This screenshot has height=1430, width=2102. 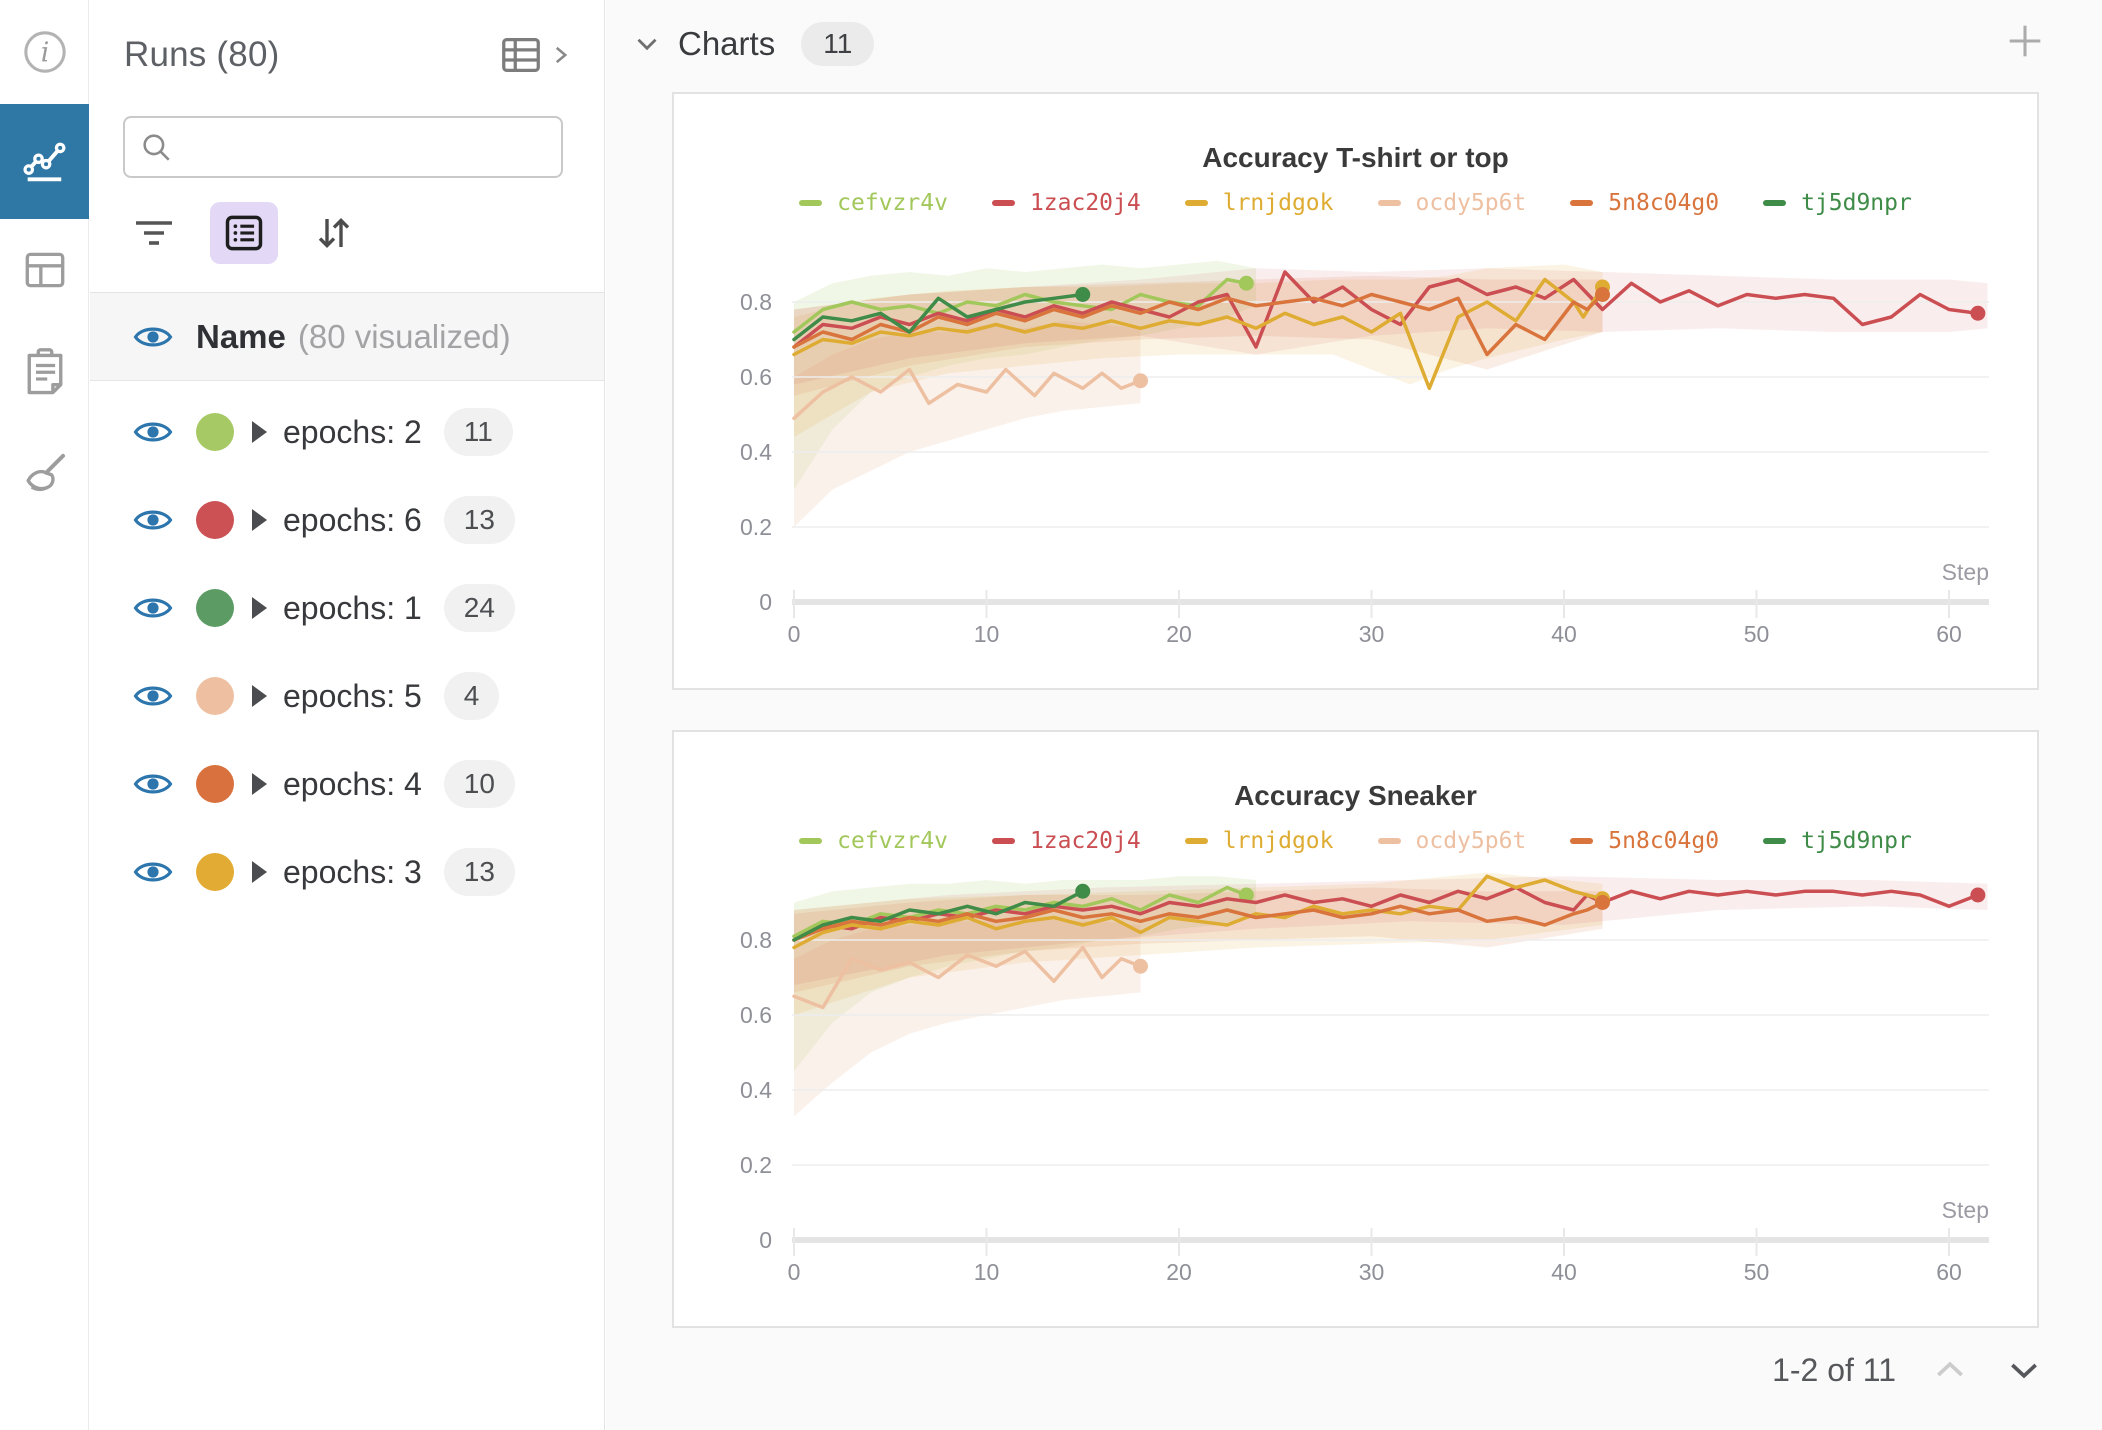 I want to click on series-line-cefvzr4v, so click(x=1020, y=912).